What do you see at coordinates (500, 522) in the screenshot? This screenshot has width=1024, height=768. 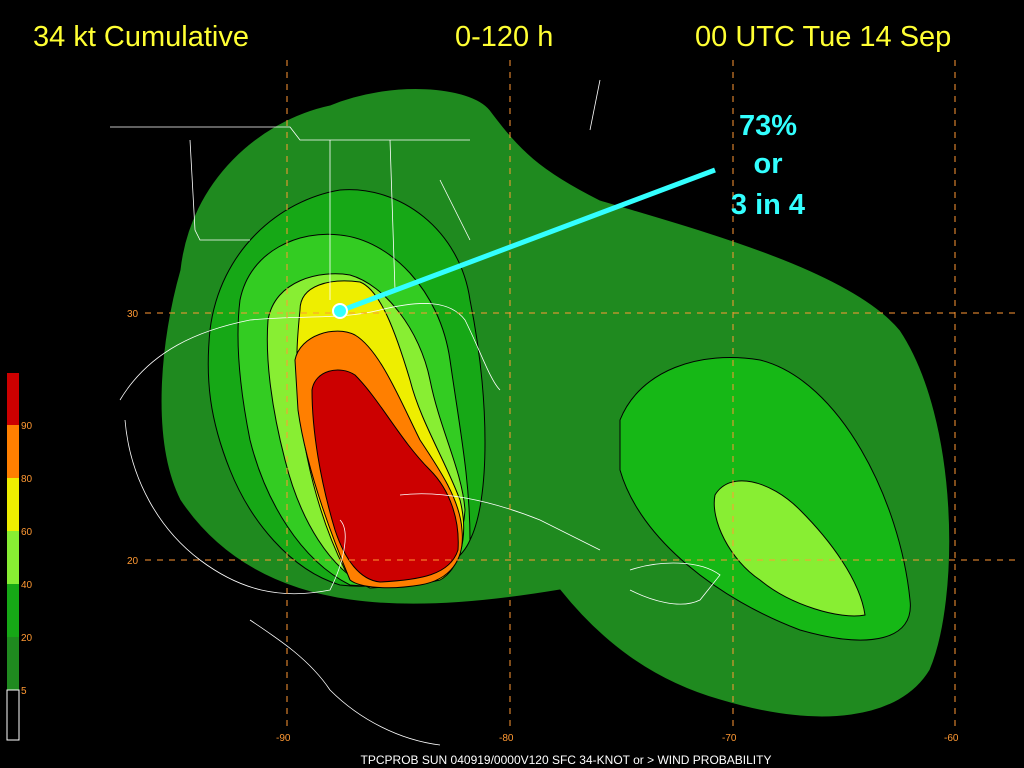 I see `cuba` at bounding box center [500, 522].